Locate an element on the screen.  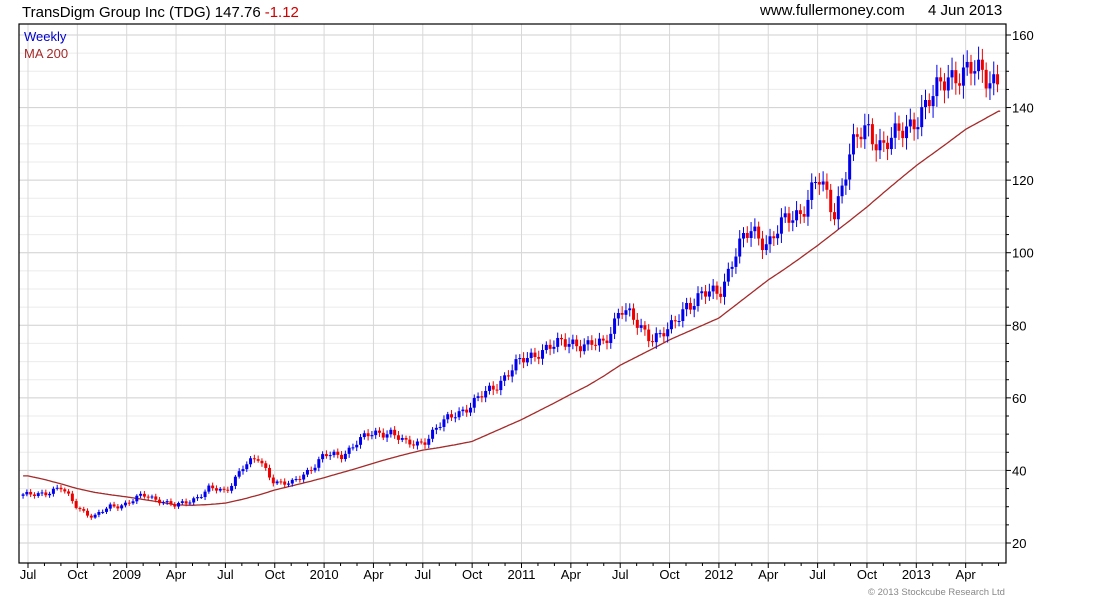
site-link: www.fullermoney.com is located at coordinates (832, 10).